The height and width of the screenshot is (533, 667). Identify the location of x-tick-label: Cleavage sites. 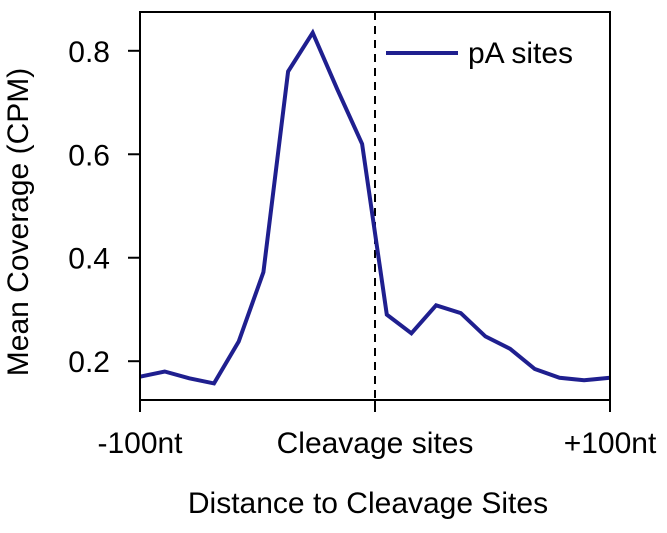
(375, 443).